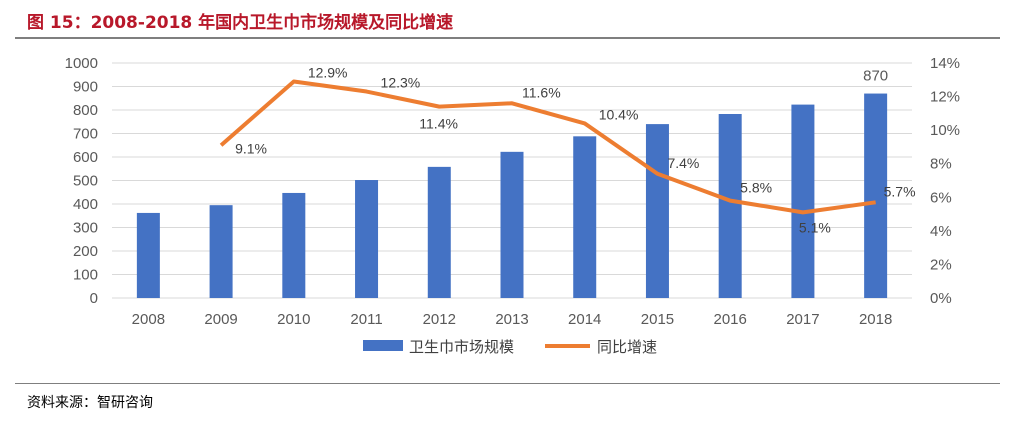 This screenshot has width=1013, height=425. Describe the element at coordinates (85, 228) in the screenshot. I see `y-left-tick: 300` at that location.